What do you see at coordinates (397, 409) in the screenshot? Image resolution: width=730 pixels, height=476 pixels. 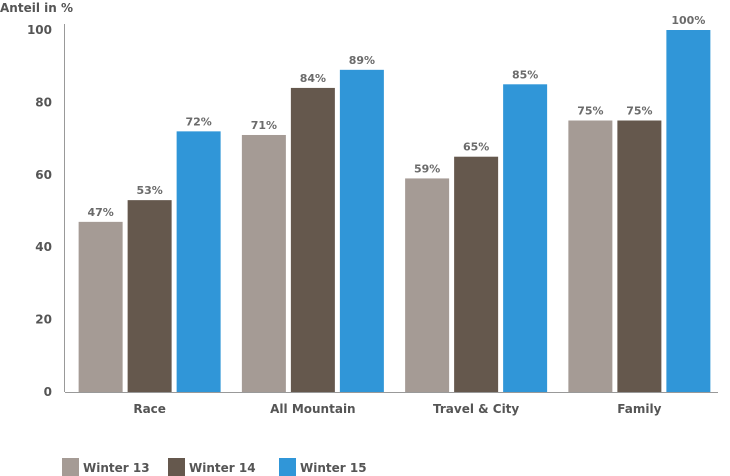 I see `x-axis-categories: Race All Mountain Travel & City Family` at bounding box center [397, 409].